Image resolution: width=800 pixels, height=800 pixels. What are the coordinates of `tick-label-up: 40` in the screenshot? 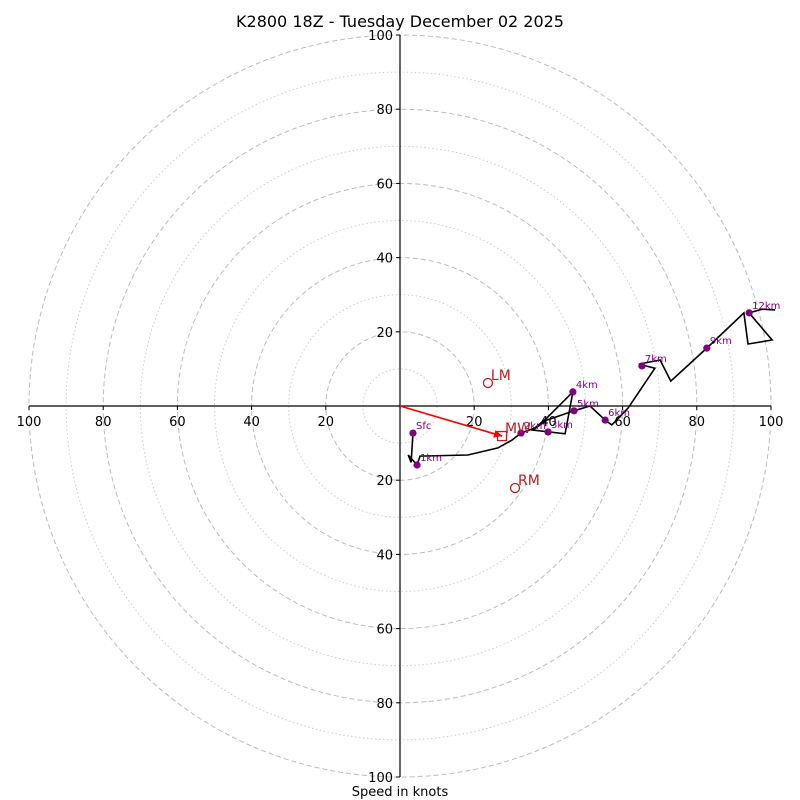 It's located at (384, 259).